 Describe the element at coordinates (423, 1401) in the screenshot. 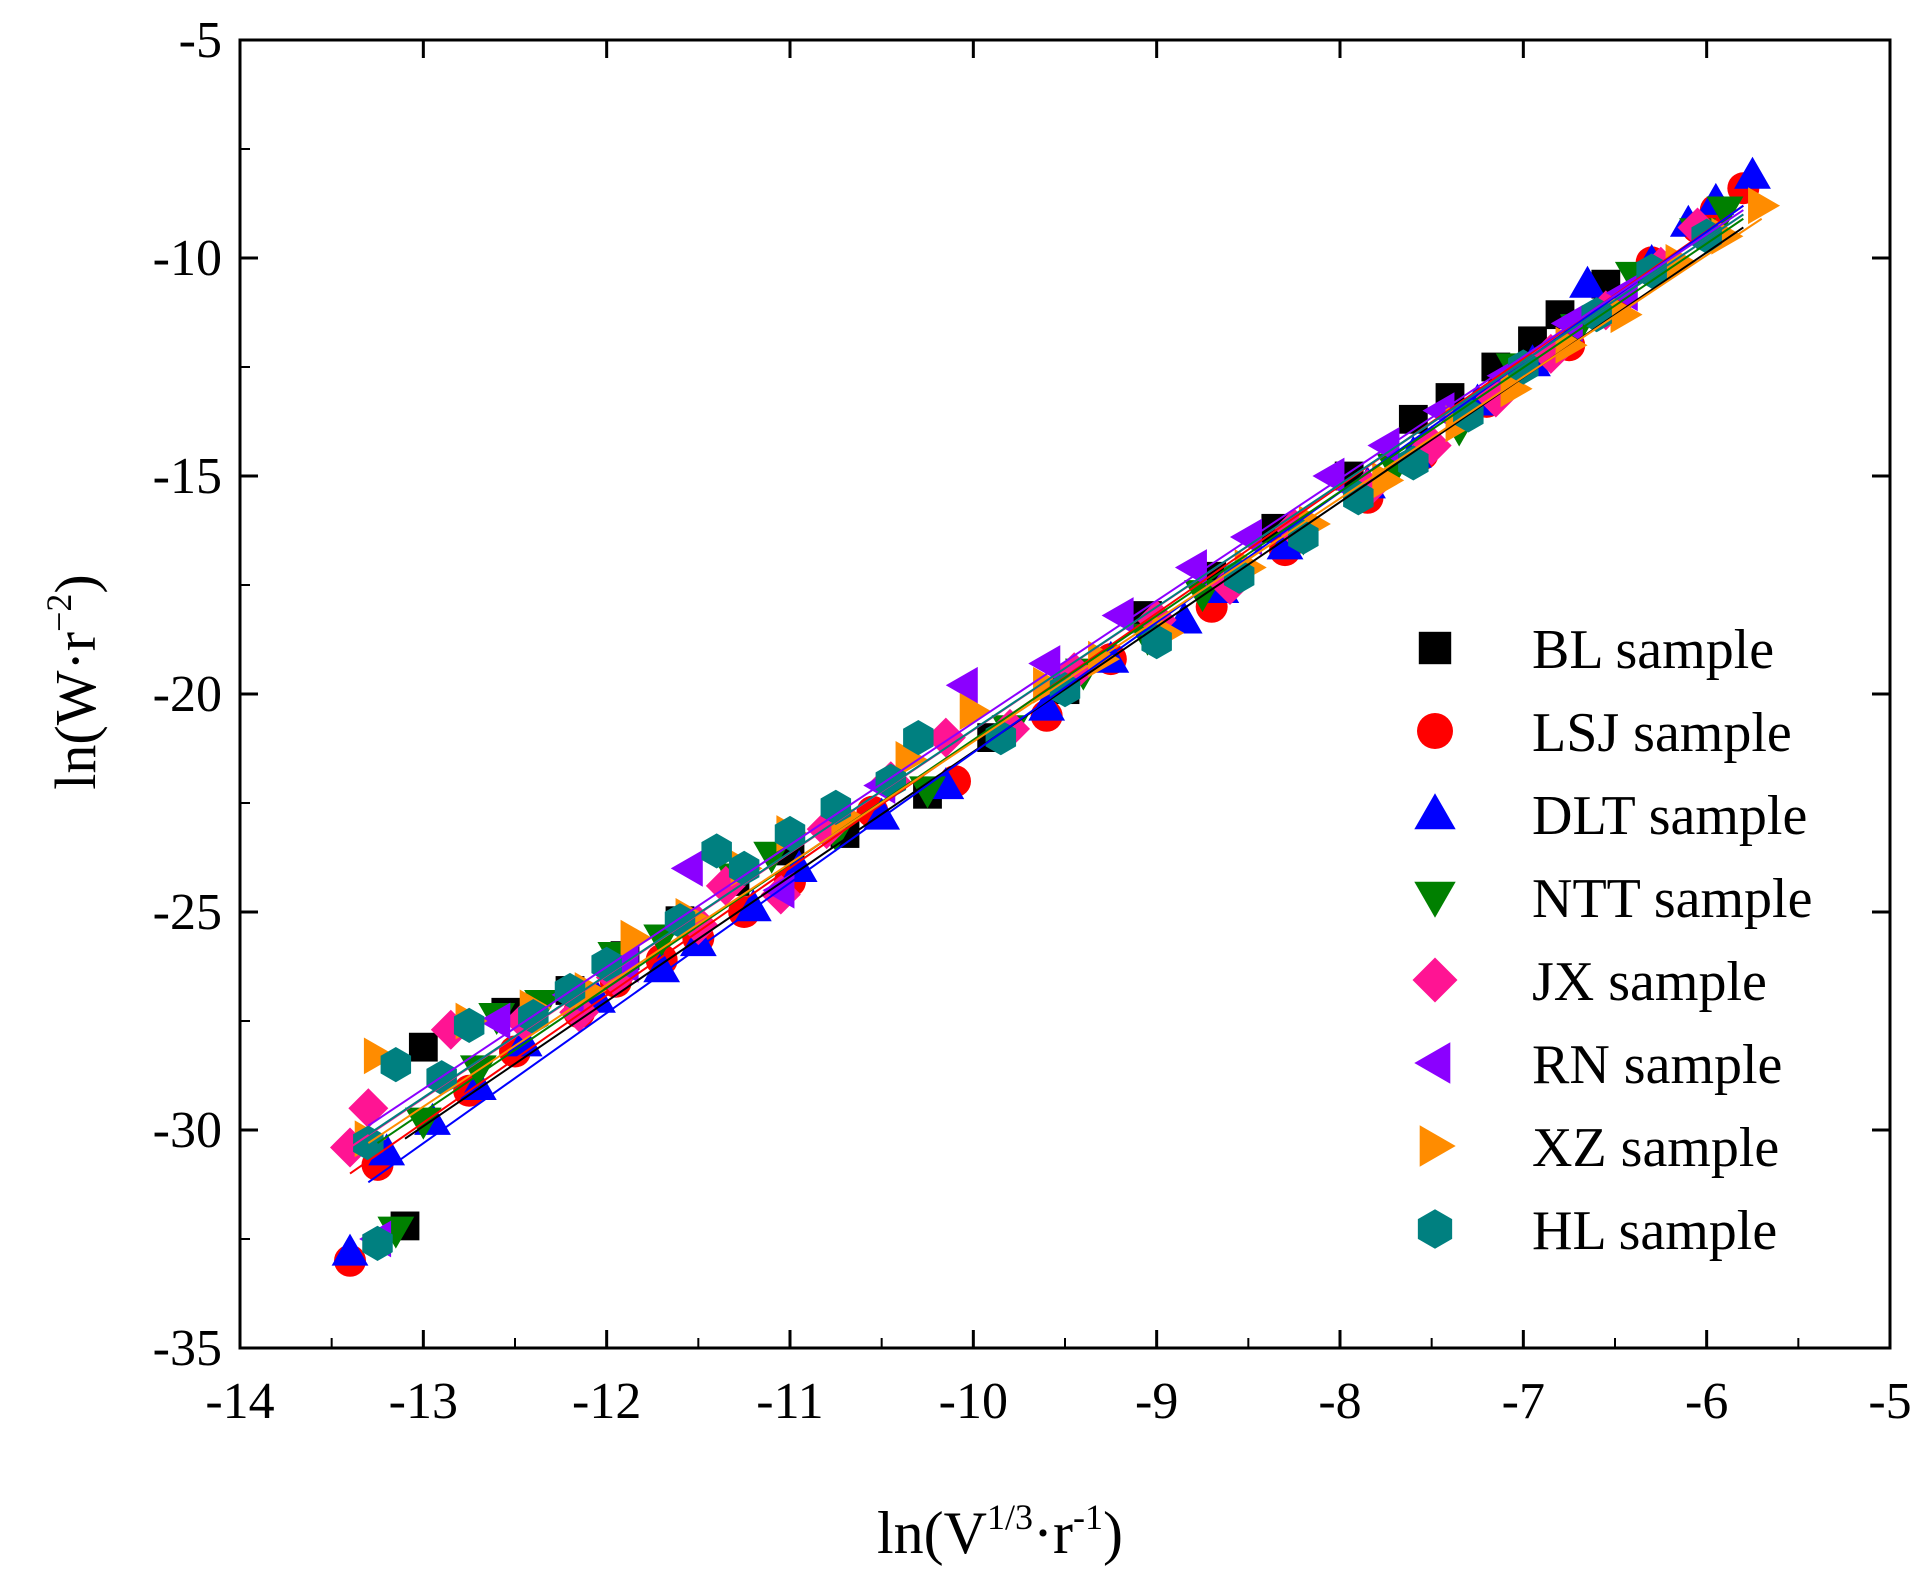

I see `x-tick-label: -13` at that location.